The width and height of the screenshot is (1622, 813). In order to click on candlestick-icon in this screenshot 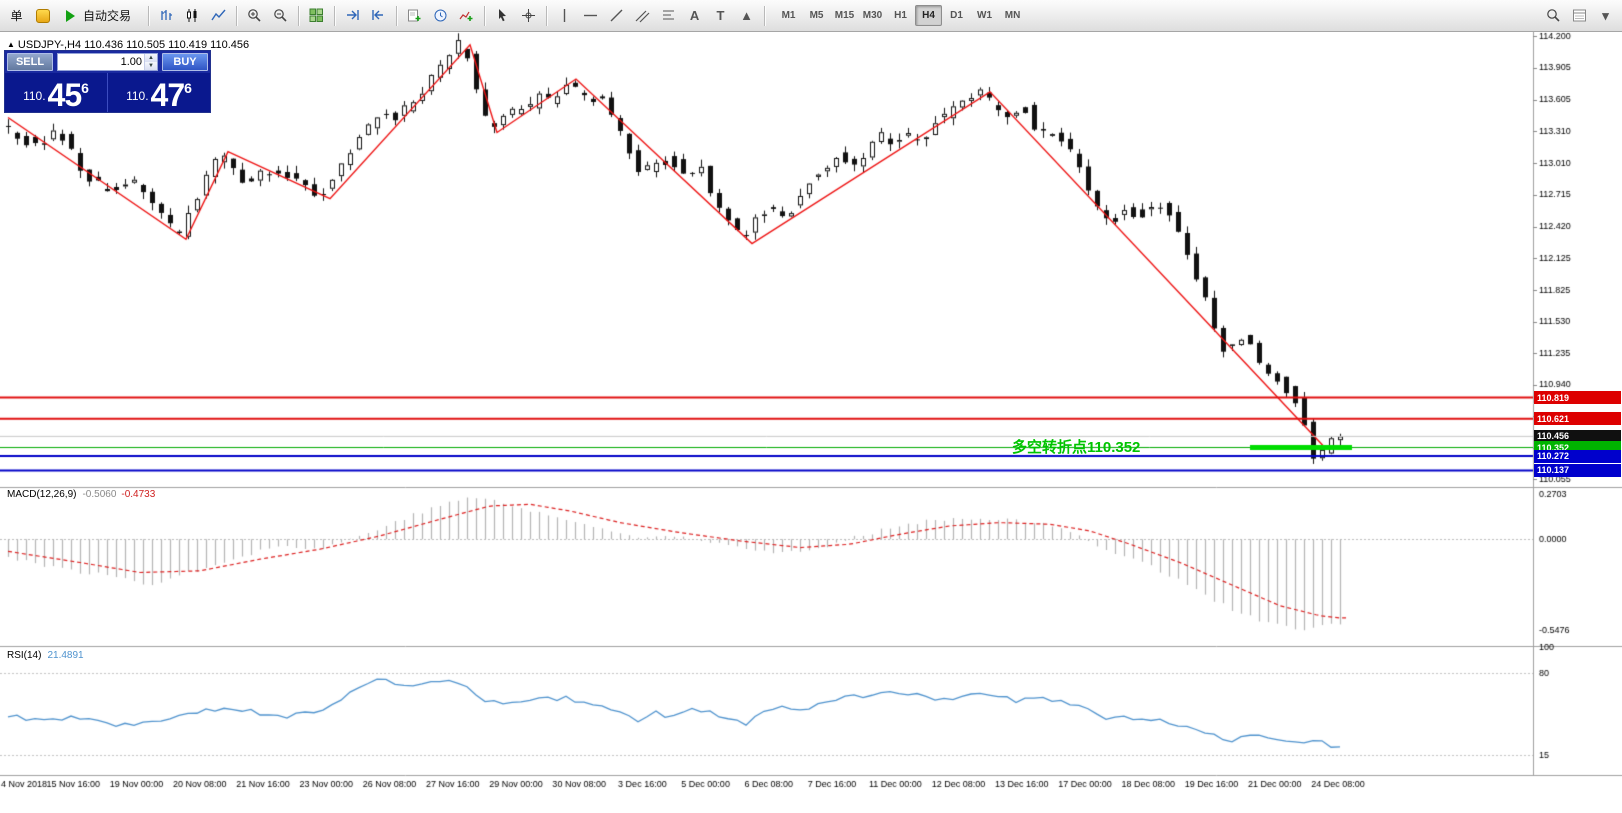, I will do `click(192, 15)`.